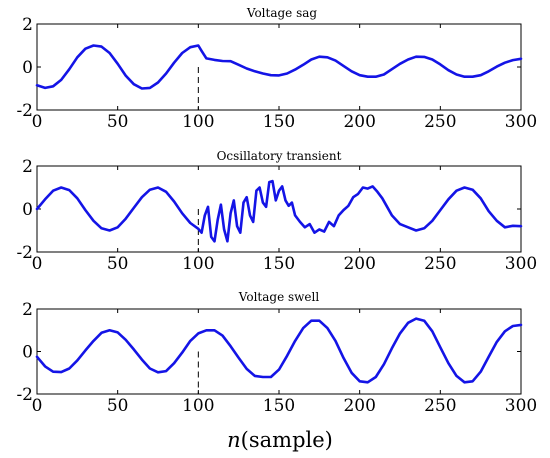  What do you see at coordinates (279, 156) in the screenshot?
I see `panel-title: Ocsillatory transient` at bounding box center [279, 156].